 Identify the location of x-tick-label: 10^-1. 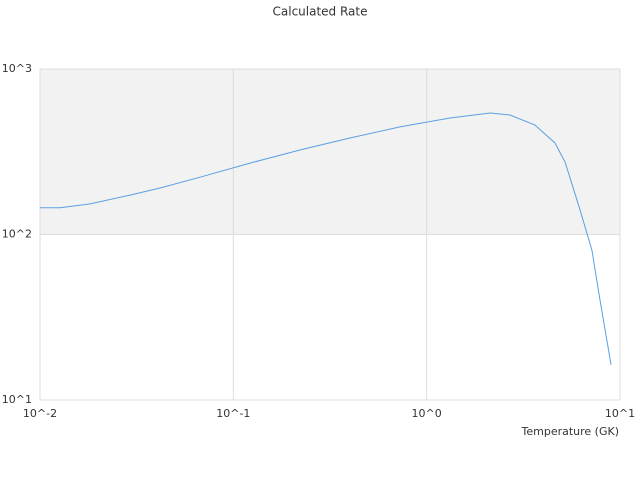
(233, 413).